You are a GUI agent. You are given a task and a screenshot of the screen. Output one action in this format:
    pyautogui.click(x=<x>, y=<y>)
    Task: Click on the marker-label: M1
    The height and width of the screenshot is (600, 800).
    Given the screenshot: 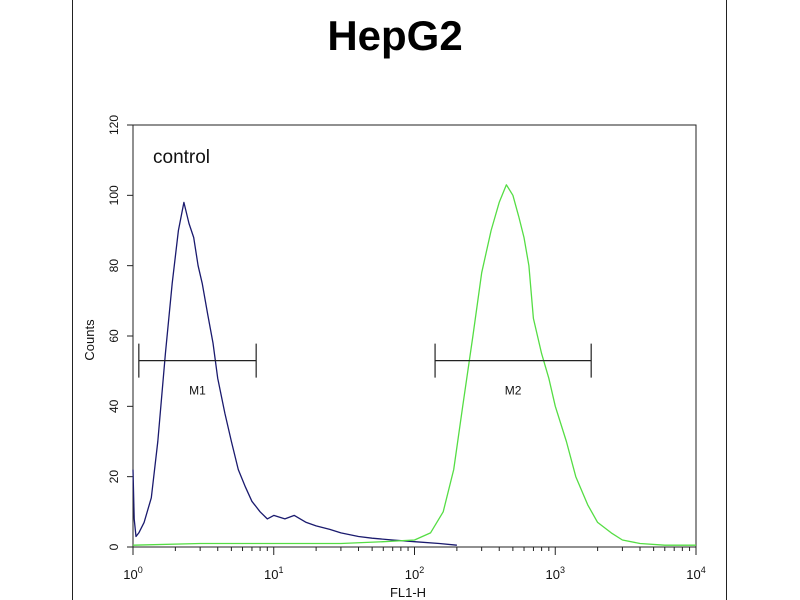 What is the action you would take?
    pyautogui.click(x=197, y=391)
    